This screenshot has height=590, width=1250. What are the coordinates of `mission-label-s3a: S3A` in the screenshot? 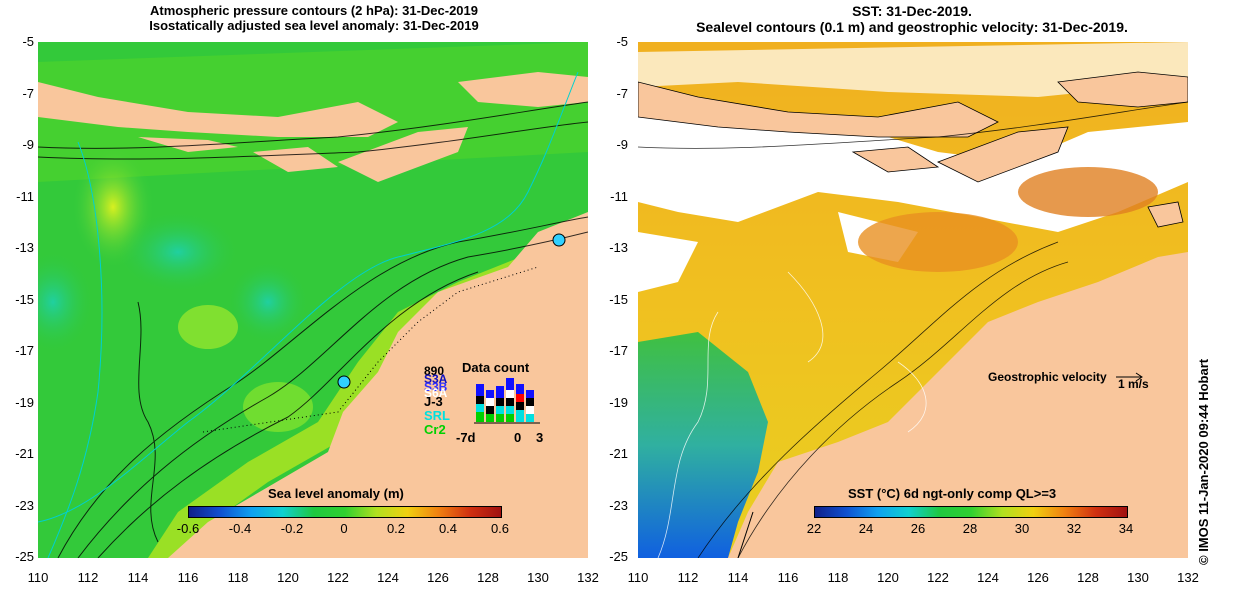 It's located at (436, 379).